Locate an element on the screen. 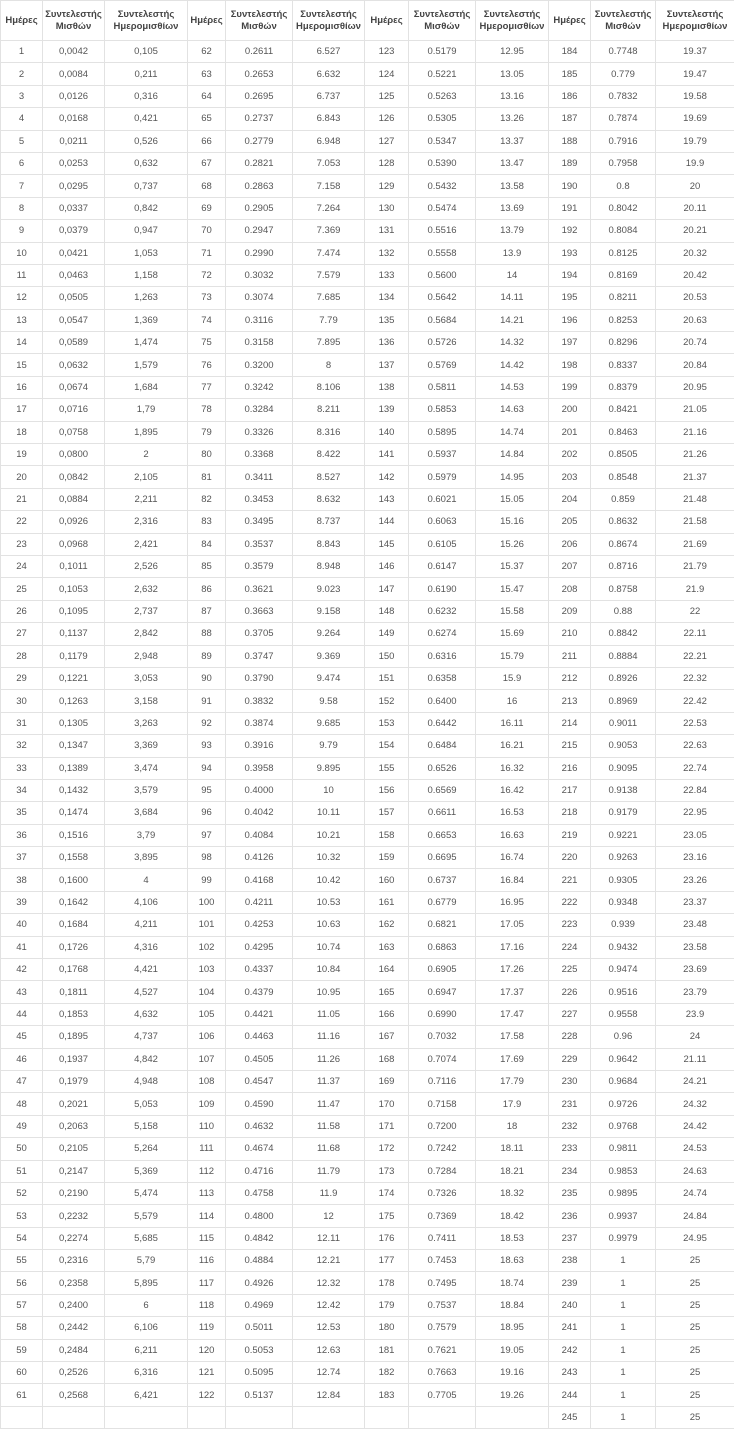  daily-wage-coefficient-cell: 24.63 is located at coordinates (694, 1171).